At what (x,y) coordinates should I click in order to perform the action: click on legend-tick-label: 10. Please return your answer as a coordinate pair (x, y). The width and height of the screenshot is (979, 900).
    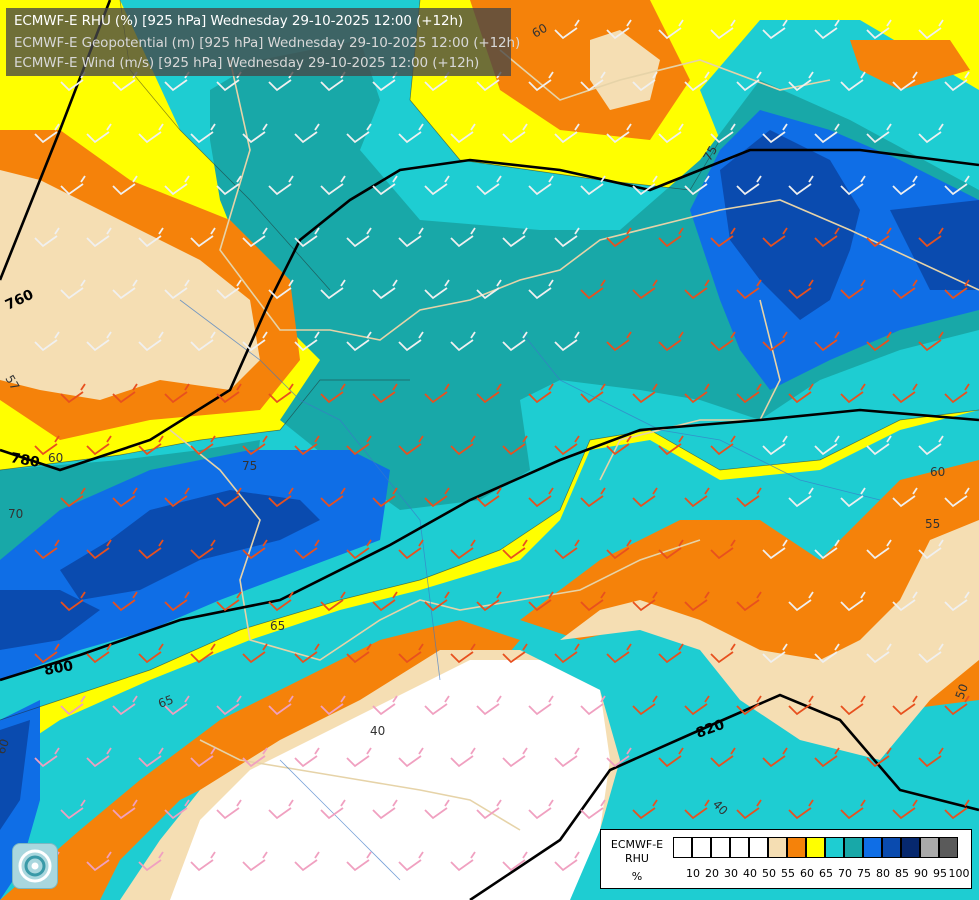
    Looking at the image, I should click on (693, 873).